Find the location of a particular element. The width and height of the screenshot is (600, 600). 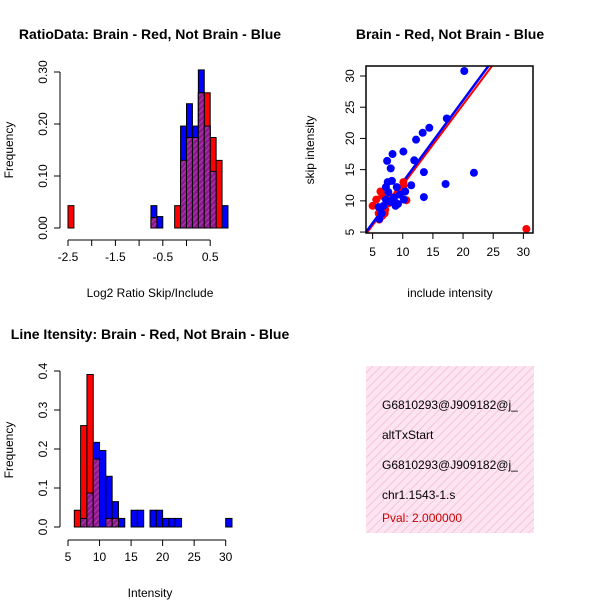

scatter-axes: 5 10 15 20 25 30 5 10 15 20 25 30 is located at coordinates (438, 162).